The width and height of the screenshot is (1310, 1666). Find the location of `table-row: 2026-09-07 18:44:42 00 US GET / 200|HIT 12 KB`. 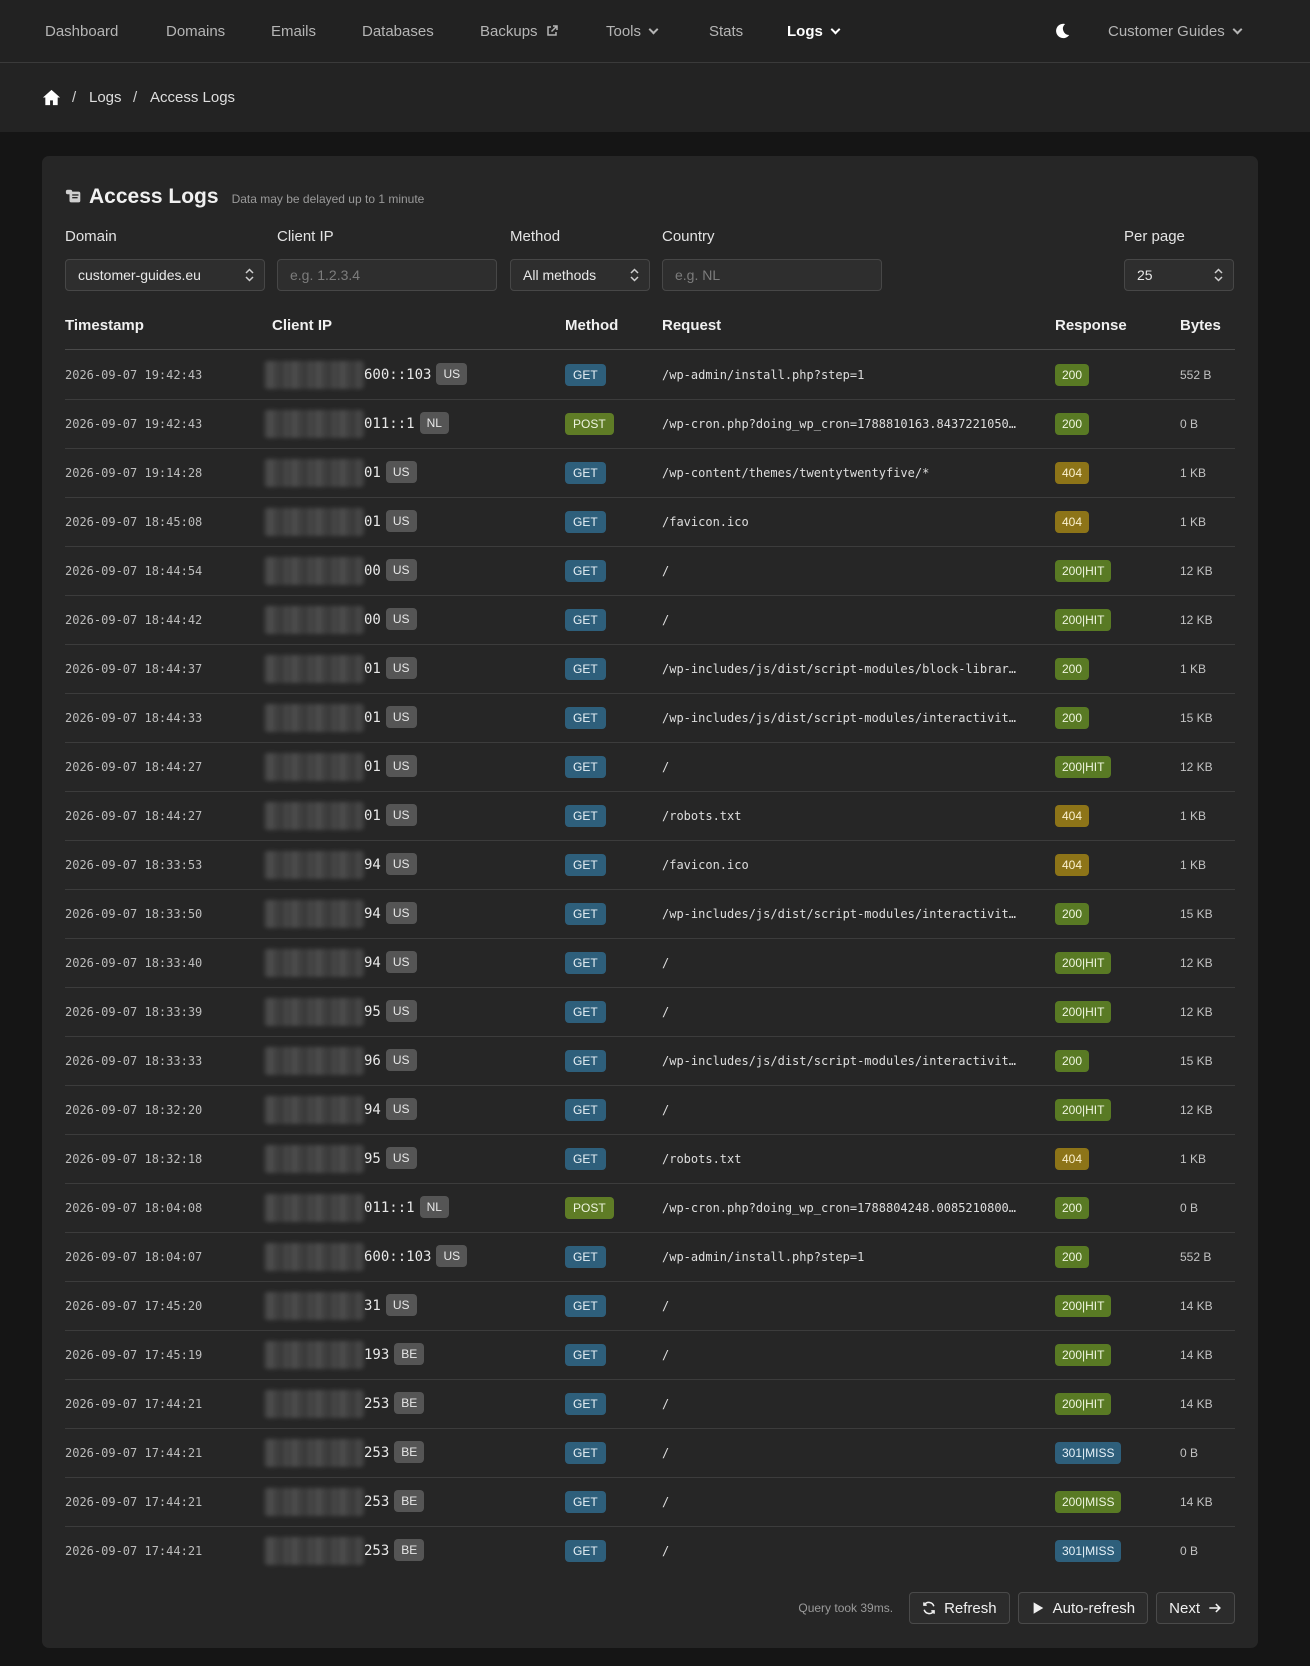

table-row: 2026-09-07 18:44:42 00 US GET / 200|HIT 12 KB is located at coordinates (650, 620).